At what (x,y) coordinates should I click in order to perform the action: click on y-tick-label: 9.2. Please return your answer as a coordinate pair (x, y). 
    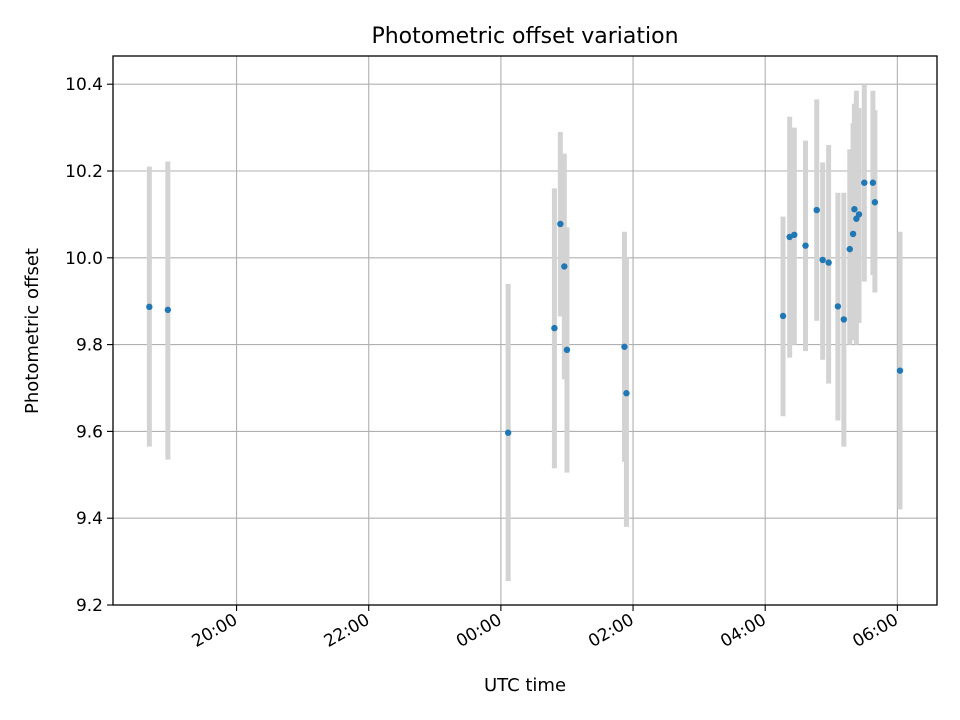
    Looking at the image, I should click on (89, 606).